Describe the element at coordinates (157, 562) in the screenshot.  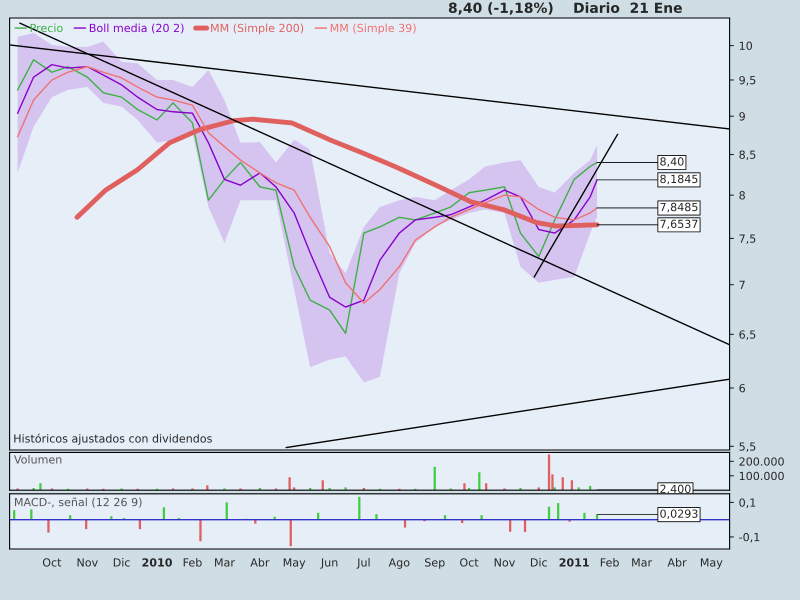
I see `x-tick-label: 2010` at that location.